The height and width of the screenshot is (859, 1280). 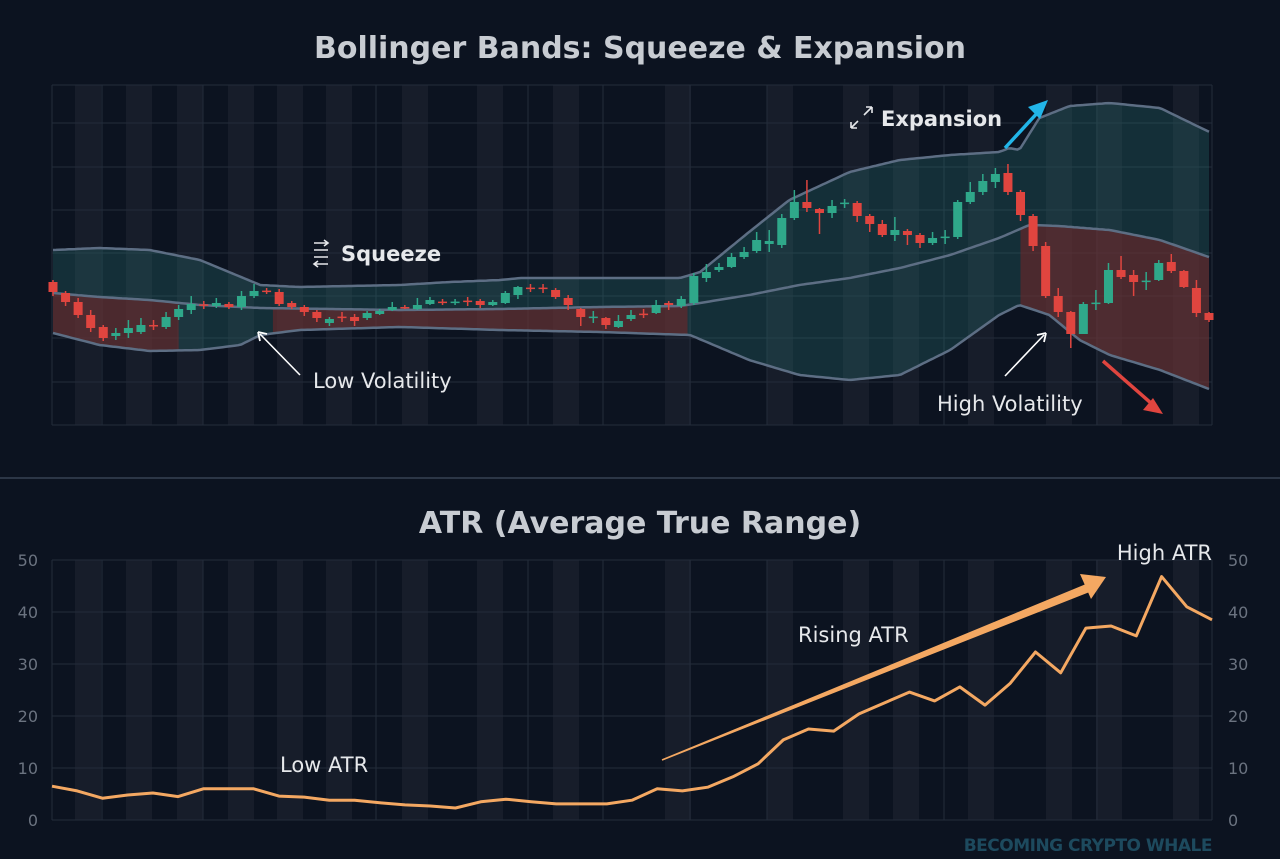 I want to click on lower-band-line, so click(x=631, y=347).